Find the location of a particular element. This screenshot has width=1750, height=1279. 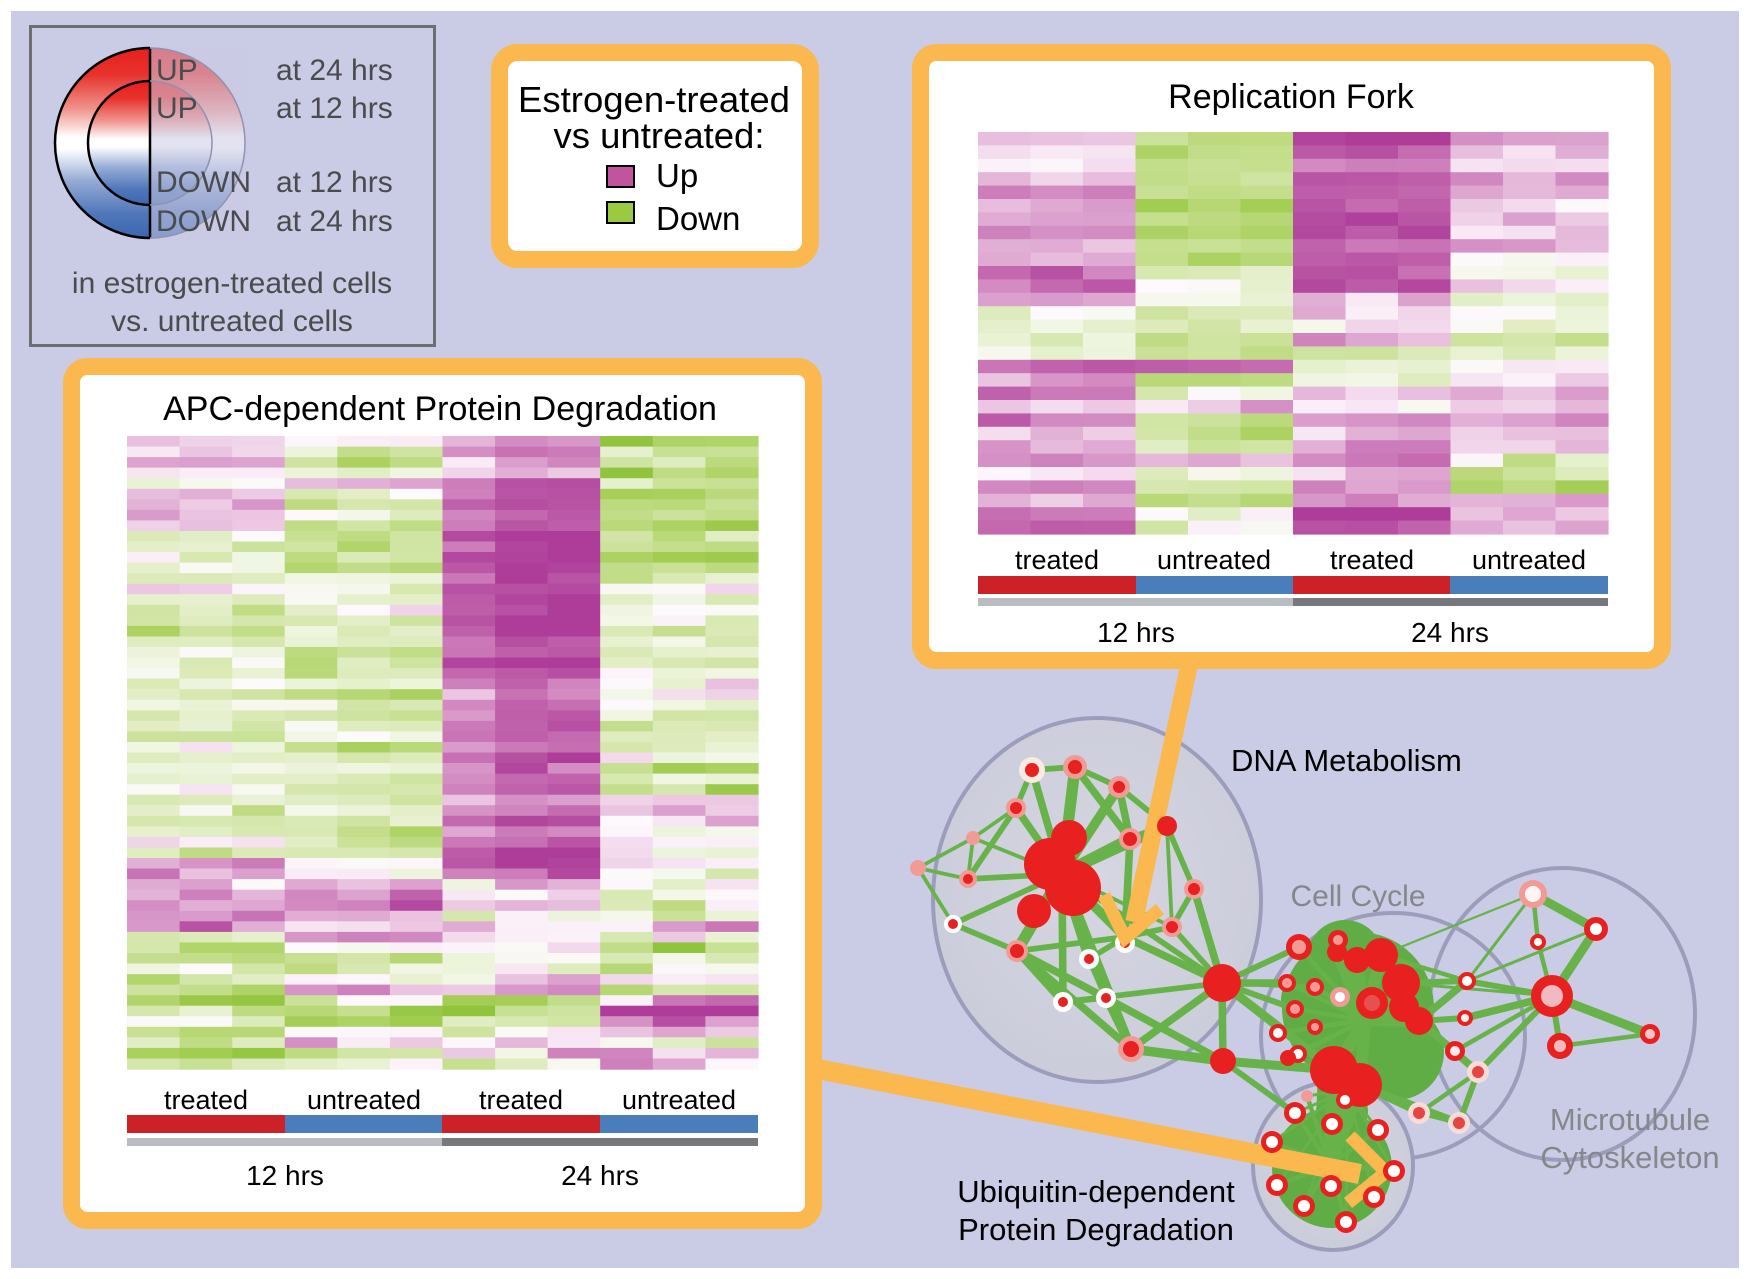

svg-text: in estrogen-treated cells is located at coordinates (232, 283).